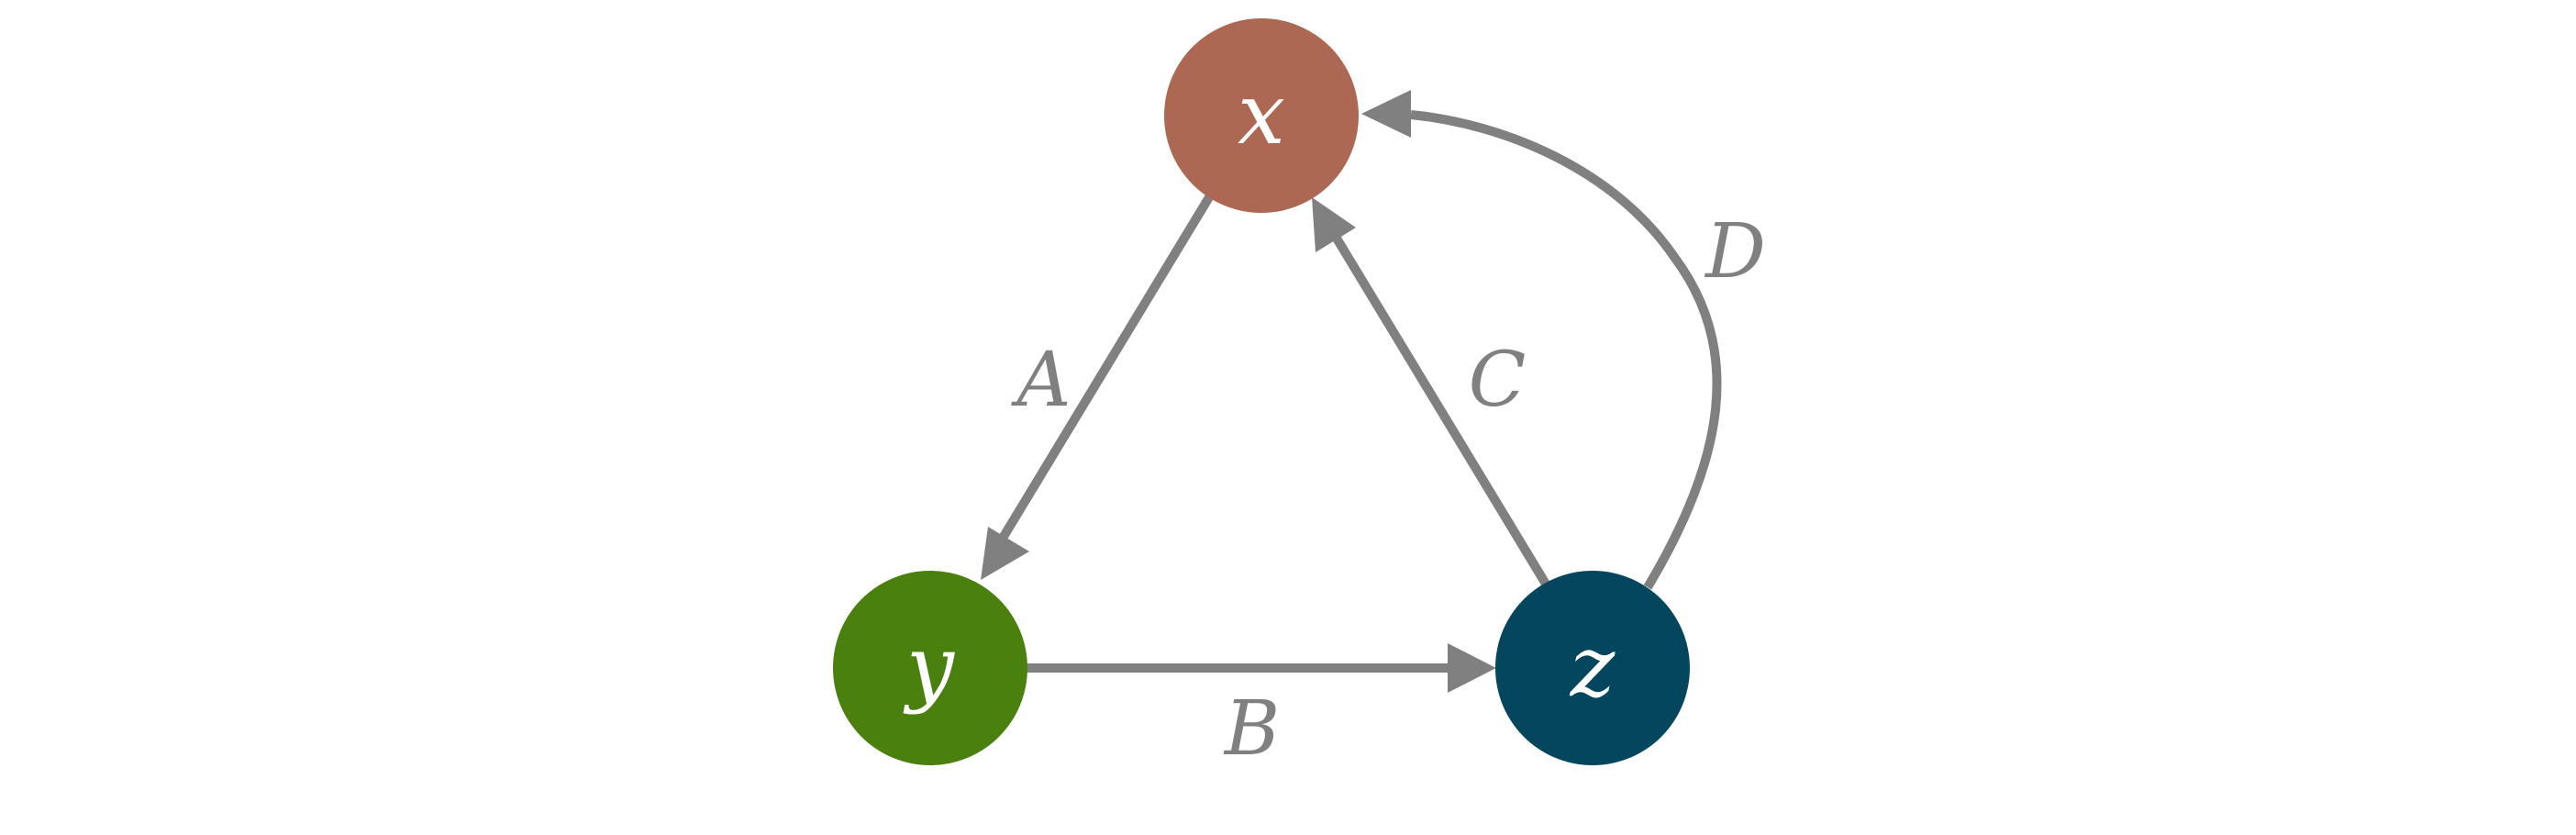 The image size is (2576, 835). What do you see at coordinates (1040, 380) in the screenshot?
I see `edge-a-label: A` at bounding box center [1040, 380].